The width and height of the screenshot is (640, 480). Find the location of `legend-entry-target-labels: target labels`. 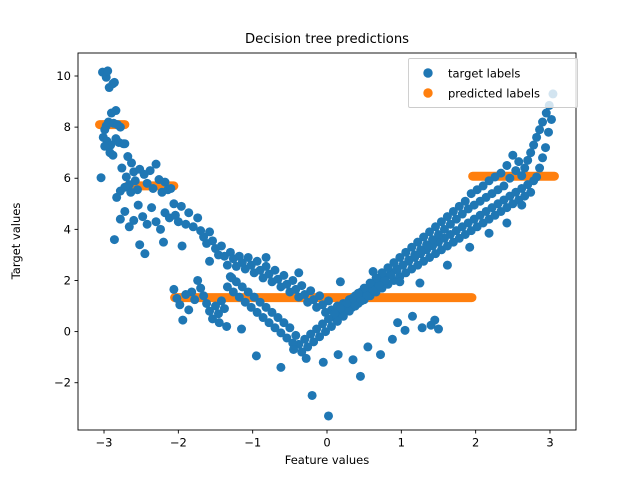

legend-entry-target-labels: target labels is located at coordinates (471, 74).